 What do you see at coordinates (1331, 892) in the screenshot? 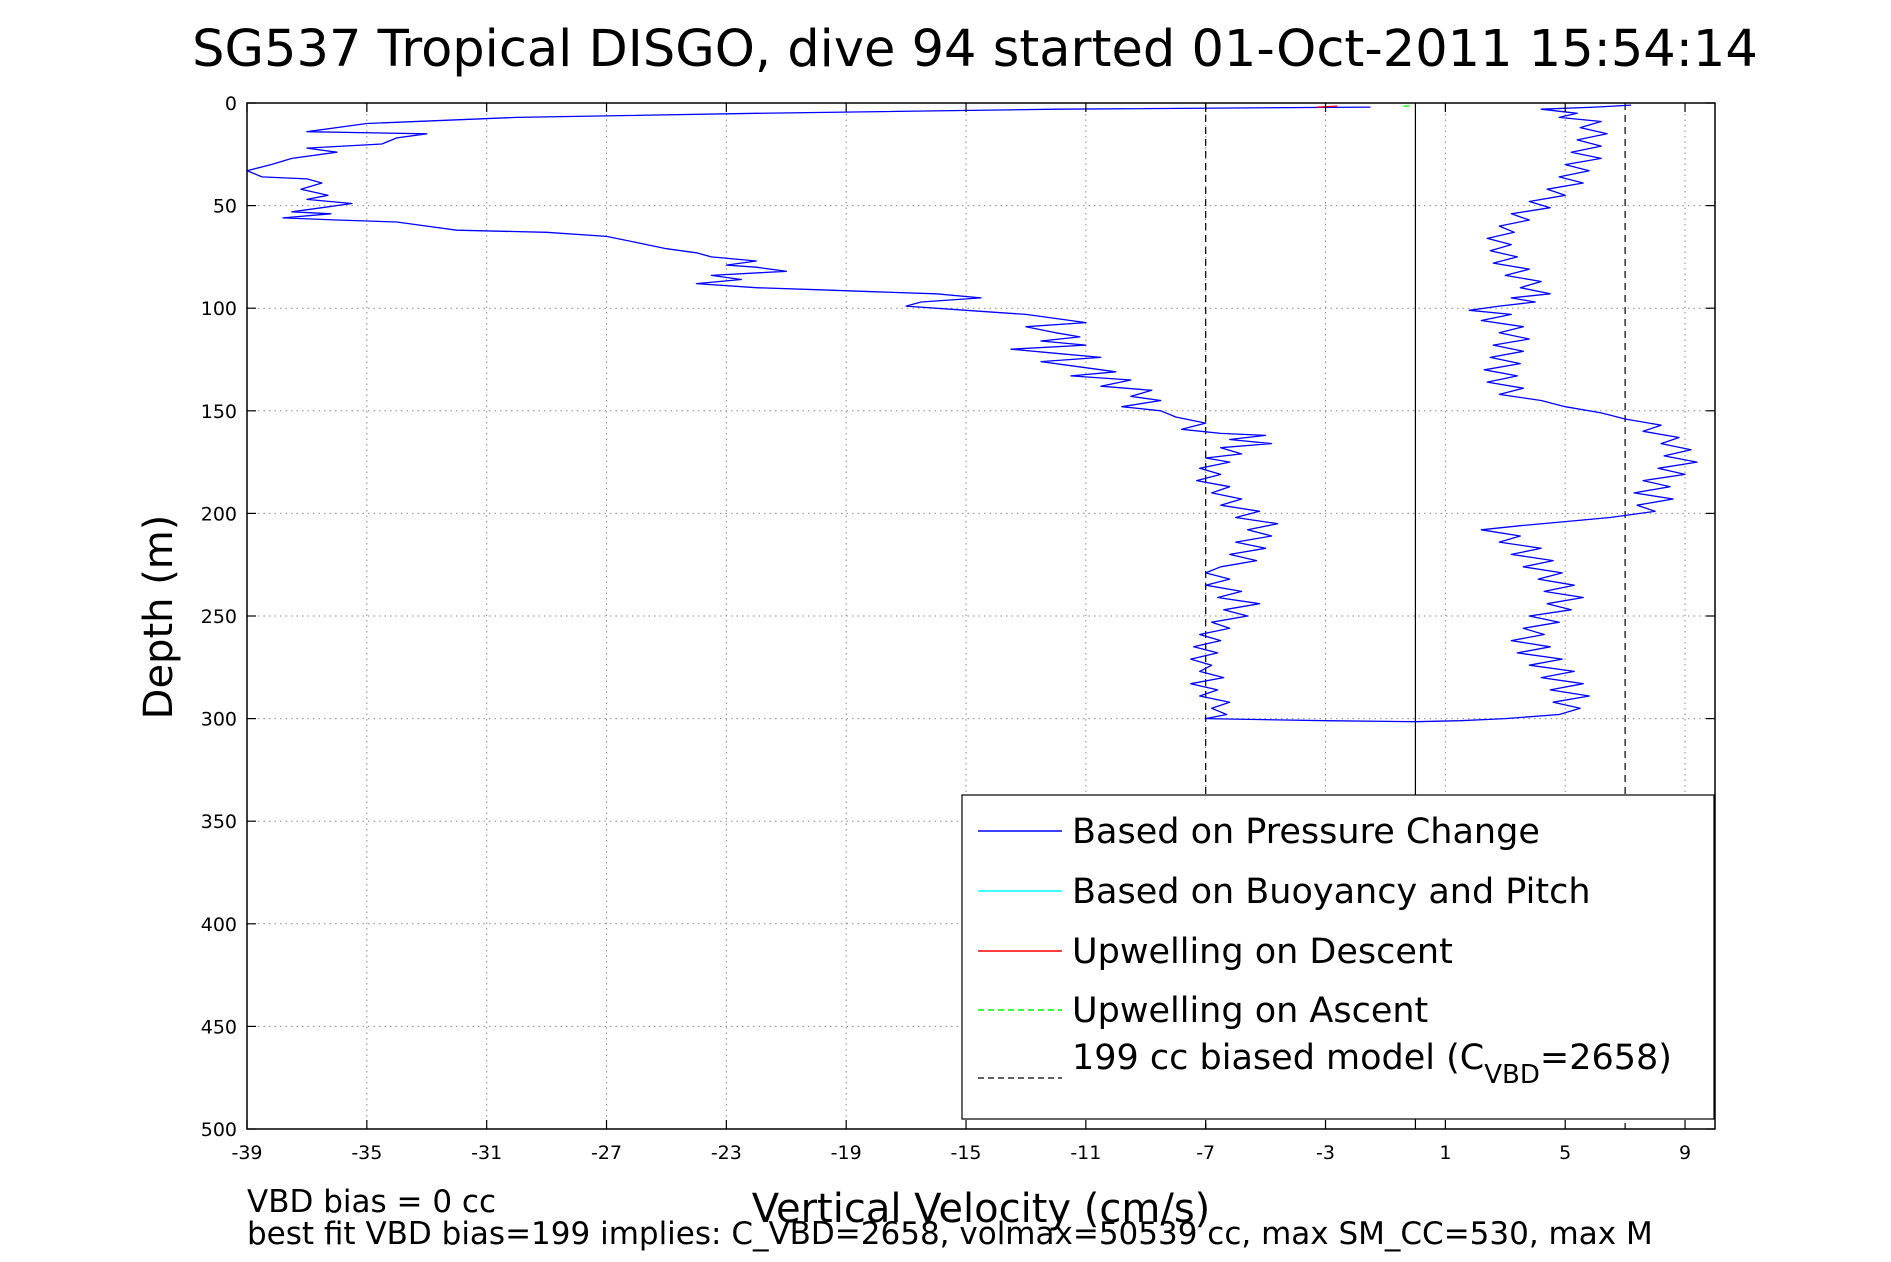
I see `legend-label-buoyancy: Based on Buoyancy and Pitch` at bounding box center [1331, 892].